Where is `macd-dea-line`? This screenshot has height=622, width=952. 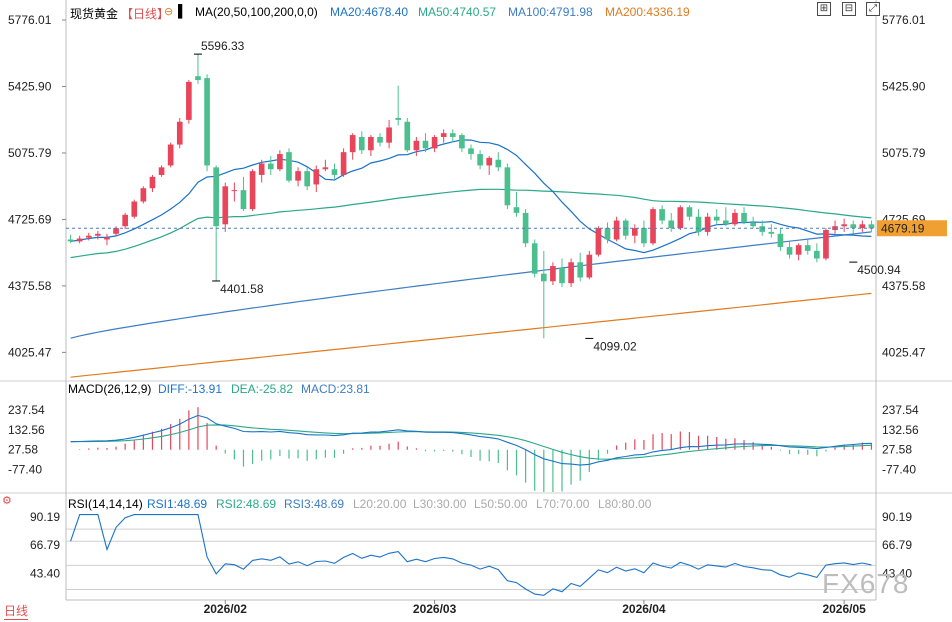
macd-dea-line is located at coordinates (471, 442).